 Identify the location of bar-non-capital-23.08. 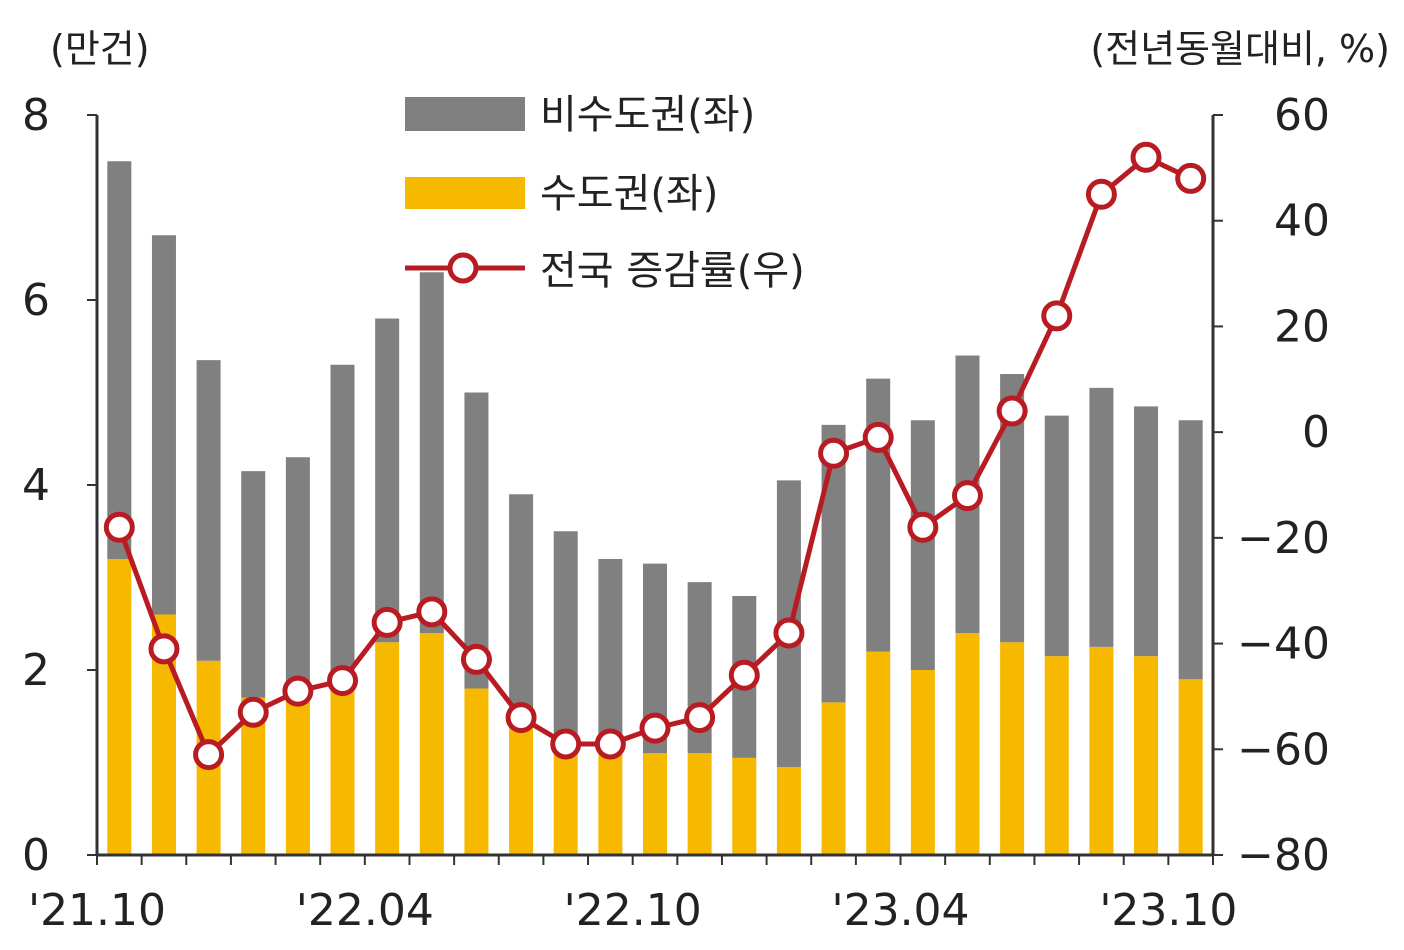
(1101, 517).